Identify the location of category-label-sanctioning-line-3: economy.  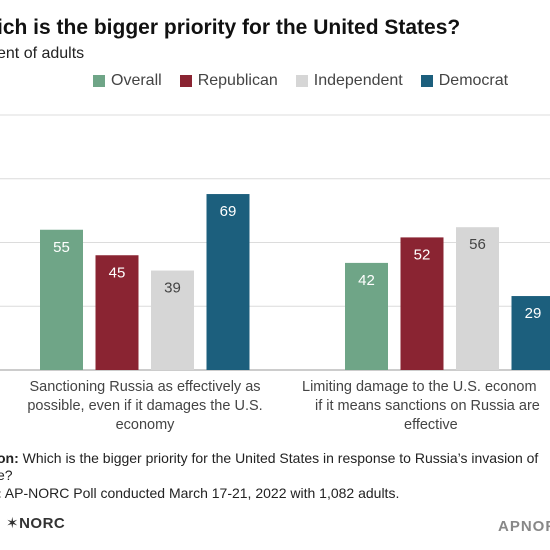
(145, 425).